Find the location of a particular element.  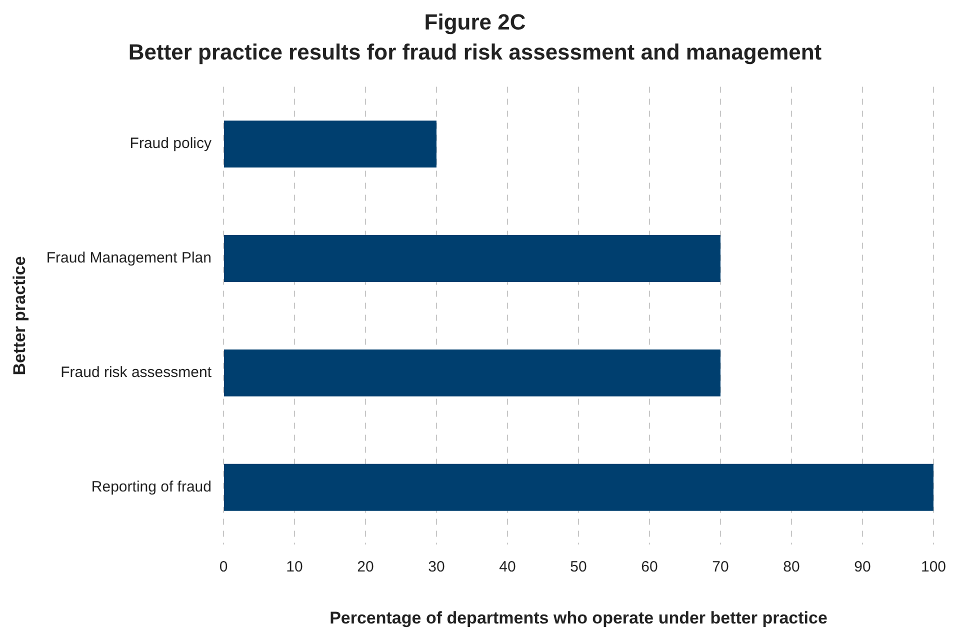

y-axis-title: Better practice is located at coordinates (19, 316).